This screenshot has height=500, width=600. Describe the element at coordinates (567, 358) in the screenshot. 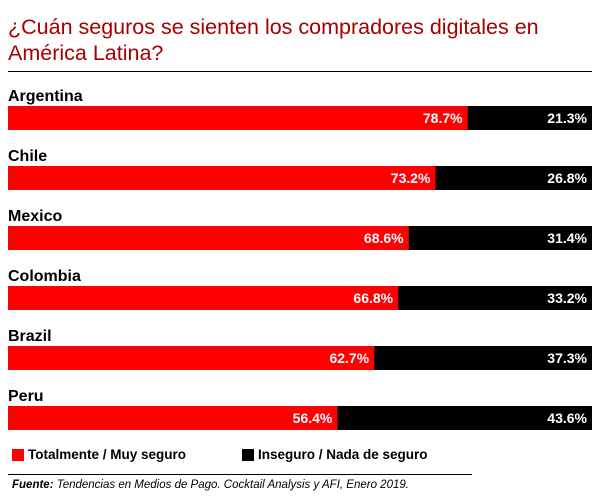

I see `value-label-brazil-insecure: 37.3%` at that location.